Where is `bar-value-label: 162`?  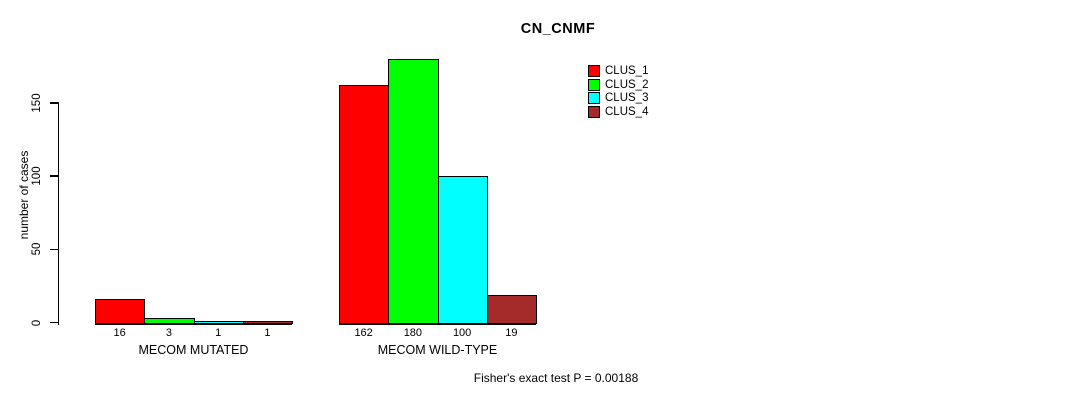
bar-value-label: 162 is located at coordinates (363, 333).